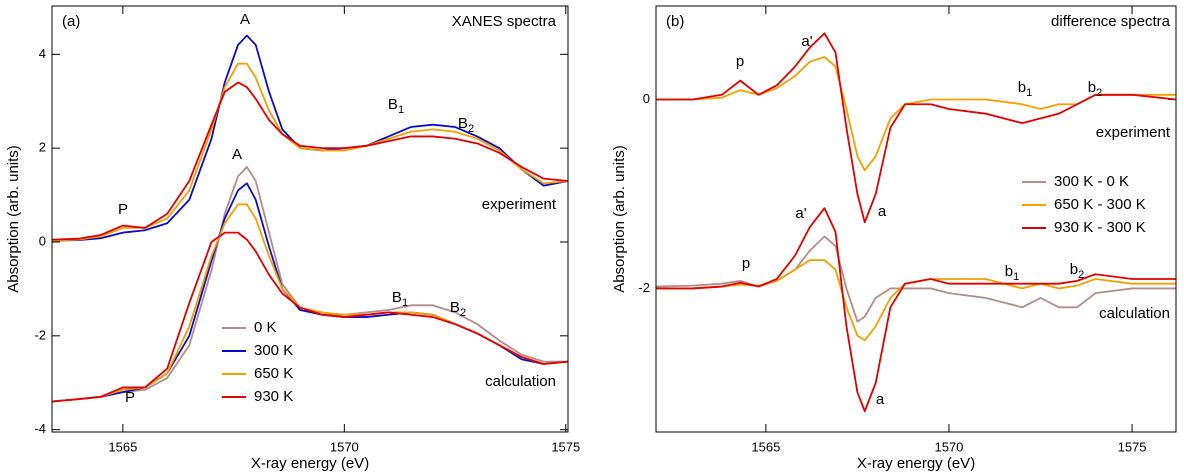  I want to click on annotation-text: (a), so click(71, 21).